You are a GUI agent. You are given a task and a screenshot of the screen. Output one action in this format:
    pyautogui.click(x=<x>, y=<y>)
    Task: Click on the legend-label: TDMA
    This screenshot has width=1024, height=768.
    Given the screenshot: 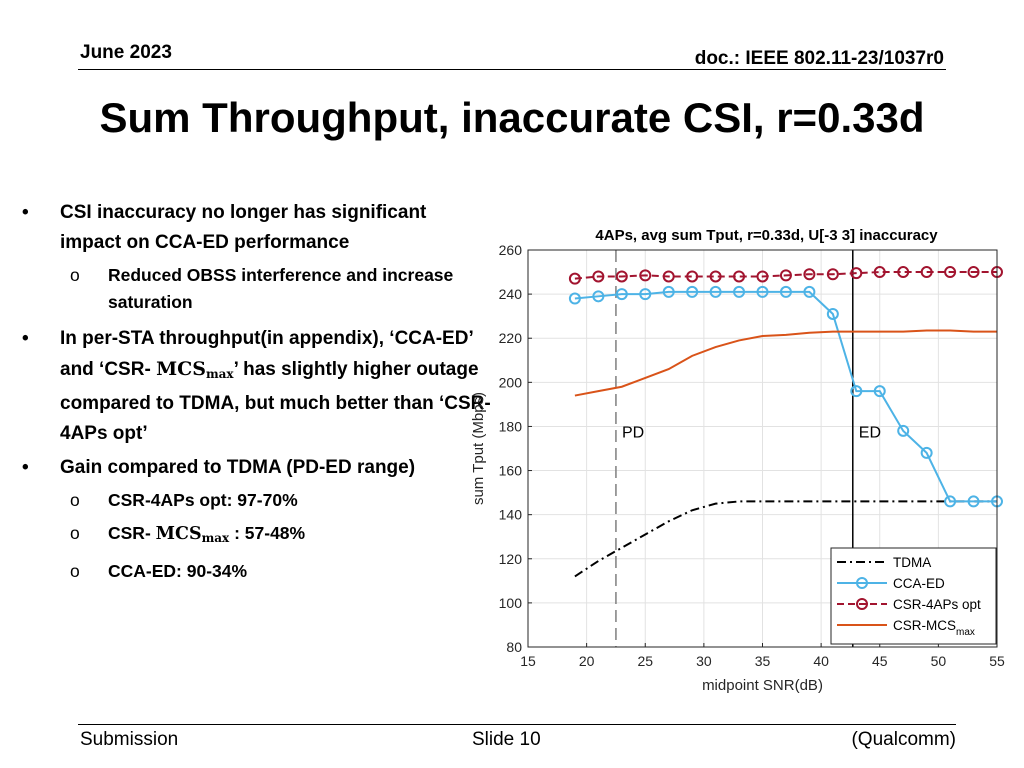 What is the action you would take?
    pyautogui.click(x=912, y=562)
    